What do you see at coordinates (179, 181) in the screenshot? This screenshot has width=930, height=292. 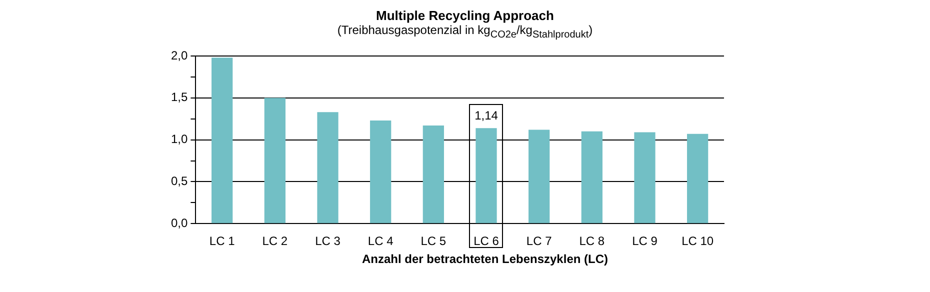 I see `y-tick-label: 0,5` at bounding box center [179, 181].